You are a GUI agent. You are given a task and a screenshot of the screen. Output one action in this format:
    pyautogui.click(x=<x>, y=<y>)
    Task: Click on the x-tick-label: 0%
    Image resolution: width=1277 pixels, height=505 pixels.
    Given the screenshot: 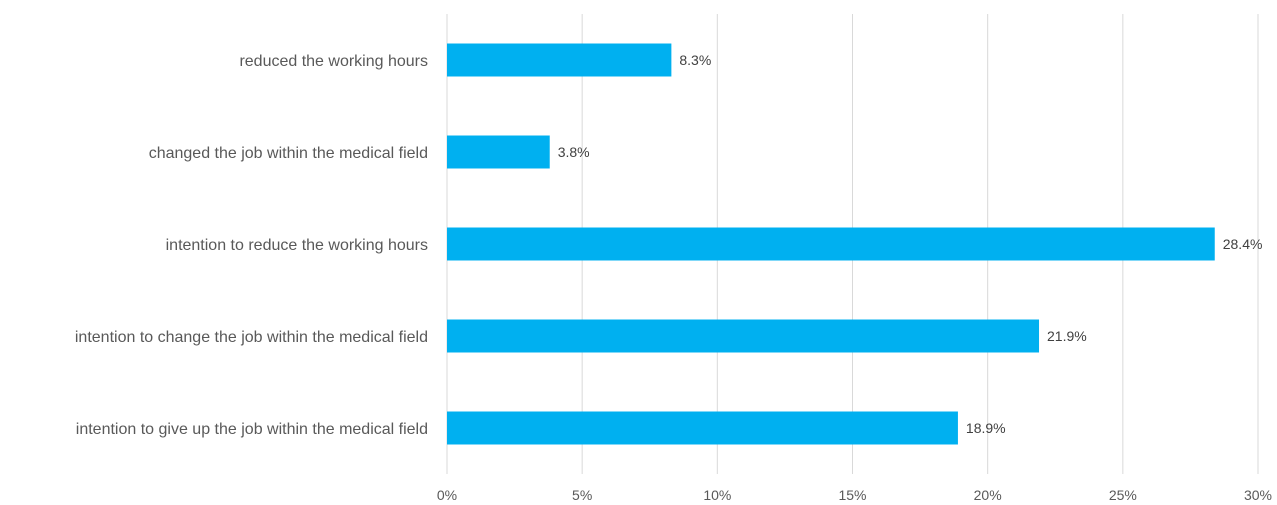 What is the action you would take?
    pyautogui.click(x=447, y=495)
    